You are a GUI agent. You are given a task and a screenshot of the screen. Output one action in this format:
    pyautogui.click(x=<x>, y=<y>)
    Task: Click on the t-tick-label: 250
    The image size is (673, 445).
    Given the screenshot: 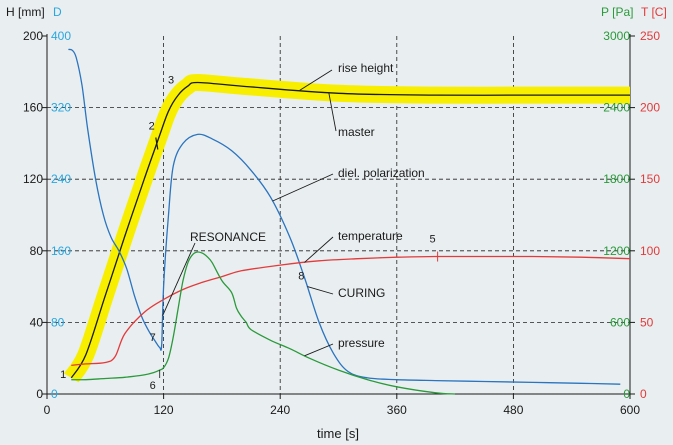 What is the action you would take?
    pyautogui.click(x=650, y=36)
    